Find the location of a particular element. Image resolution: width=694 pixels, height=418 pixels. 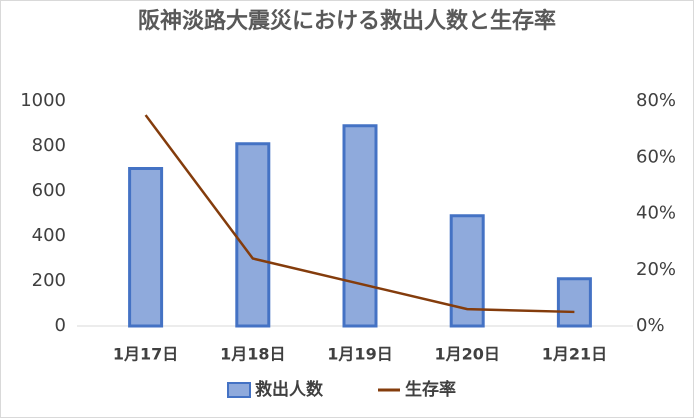

legend-label: 救出人数 is located at coordinates (289, 389).